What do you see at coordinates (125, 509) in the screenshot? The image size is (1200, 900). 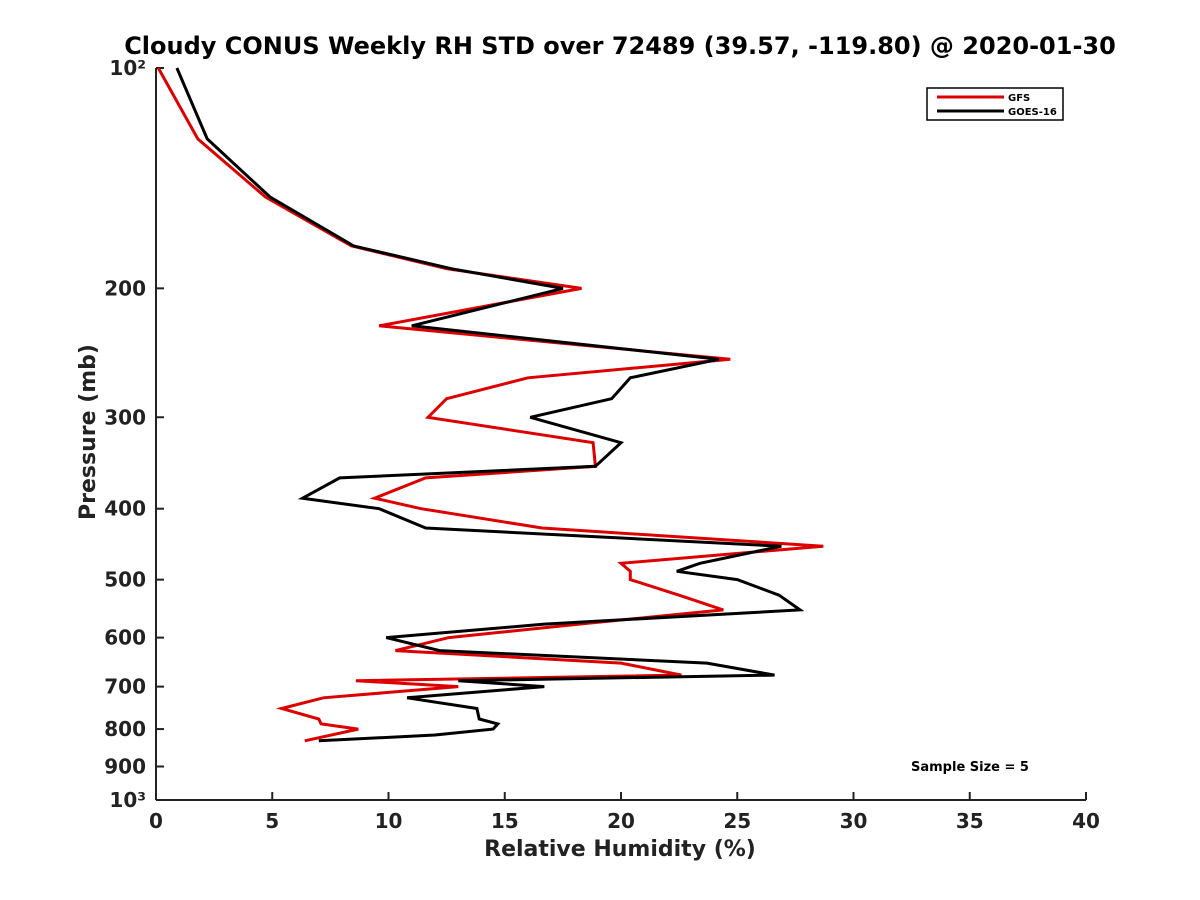 I see `y-tick-label: 400` at bounding box center [125, 509].